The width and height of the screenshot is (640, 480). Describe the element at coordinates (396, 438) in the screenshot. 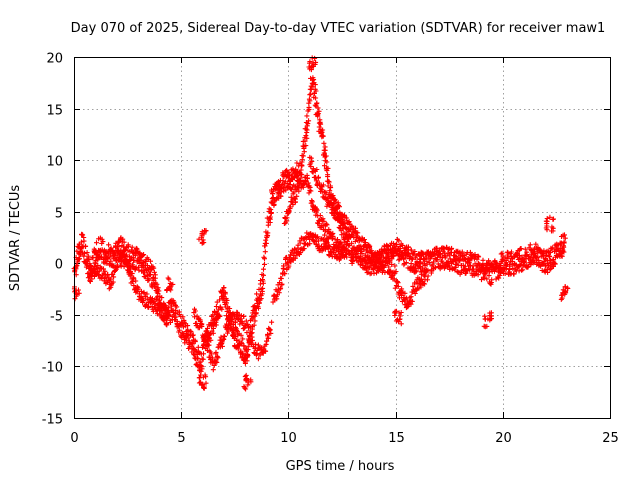

I see `x-tick-label: 15` at that location.